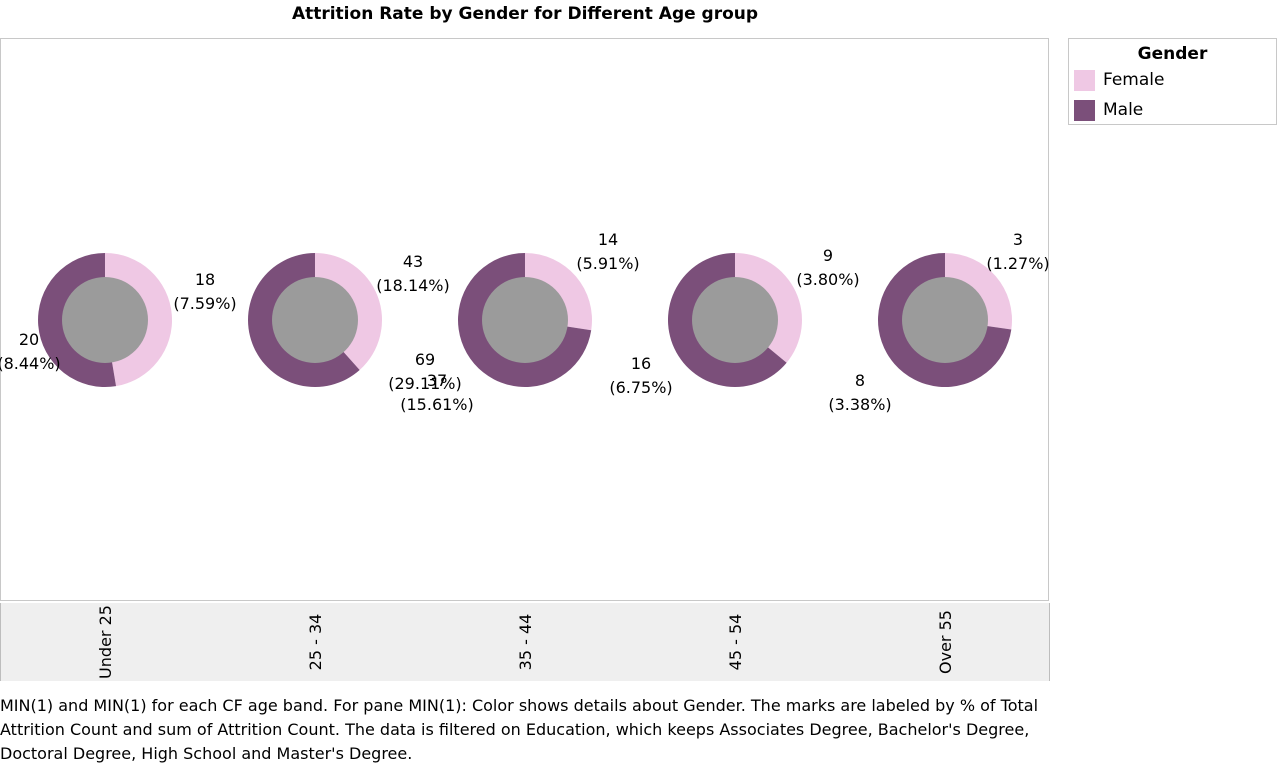 This screenshot has height=767, width=1278. What do you see at coordinates (828, 255) in the screenshot?
I see `label-female-count-3: 9` at bounding box center [828, 255].